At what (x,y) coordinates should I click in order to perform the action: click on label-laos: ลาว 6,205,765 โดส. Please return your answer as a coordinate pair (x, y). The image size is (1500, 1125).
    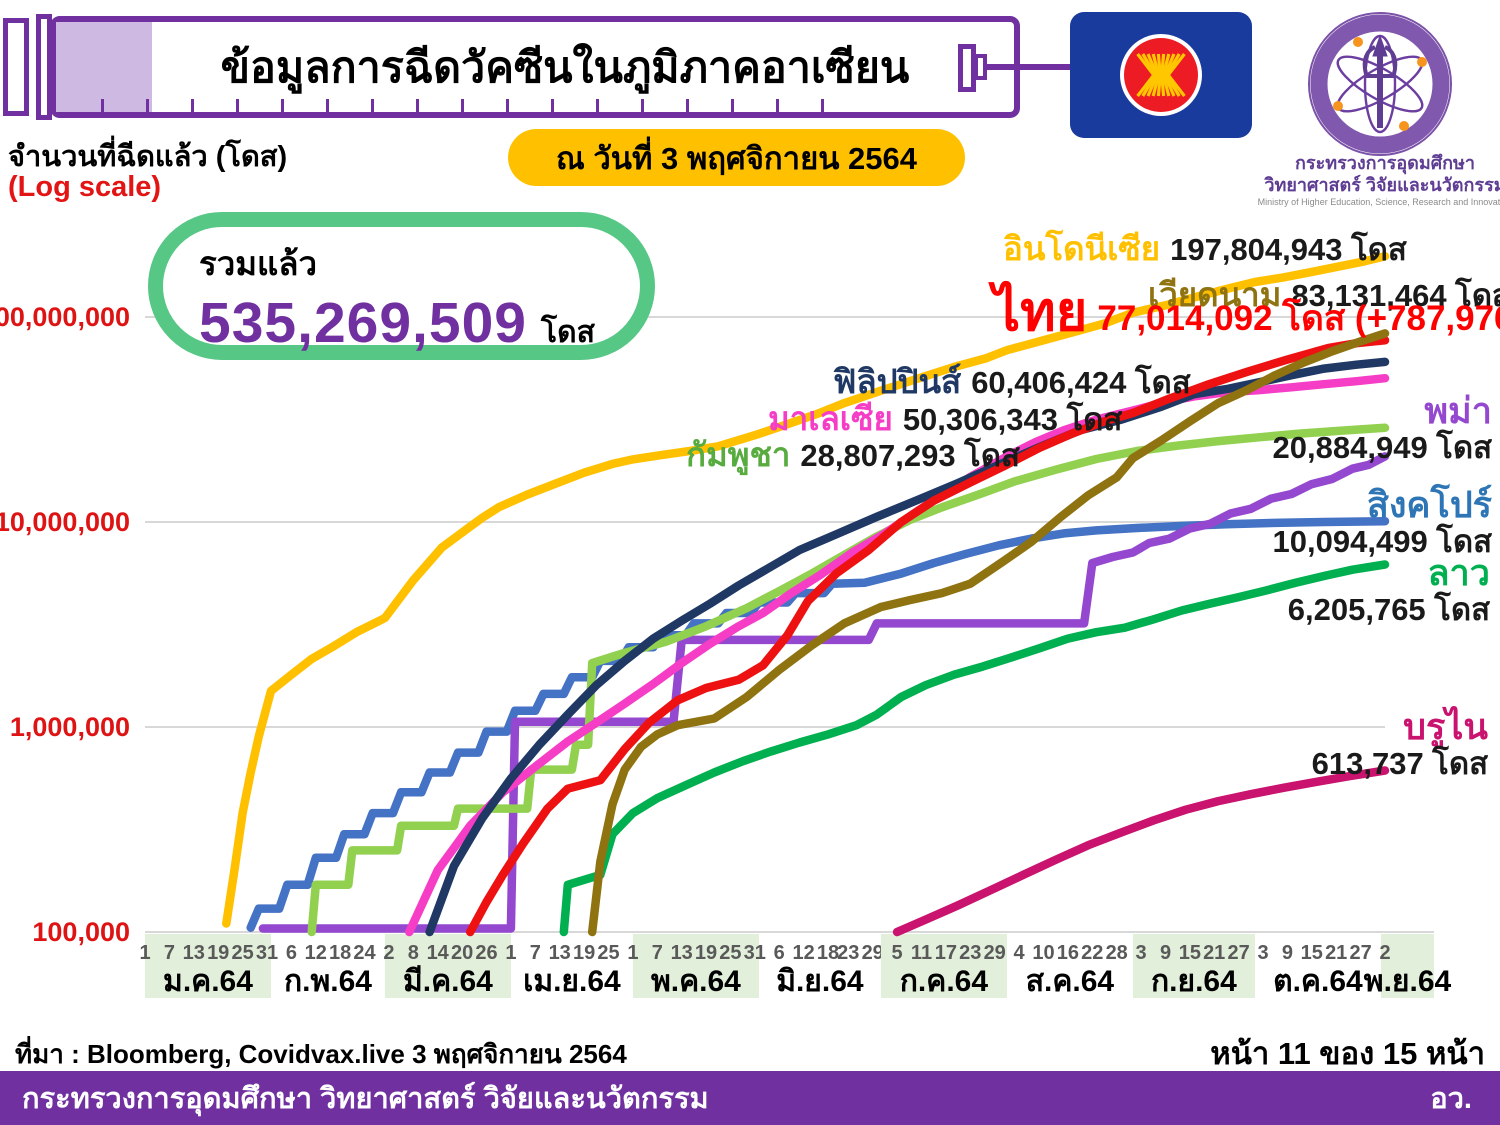
    Looking at the image, I should click on (1388, 589).